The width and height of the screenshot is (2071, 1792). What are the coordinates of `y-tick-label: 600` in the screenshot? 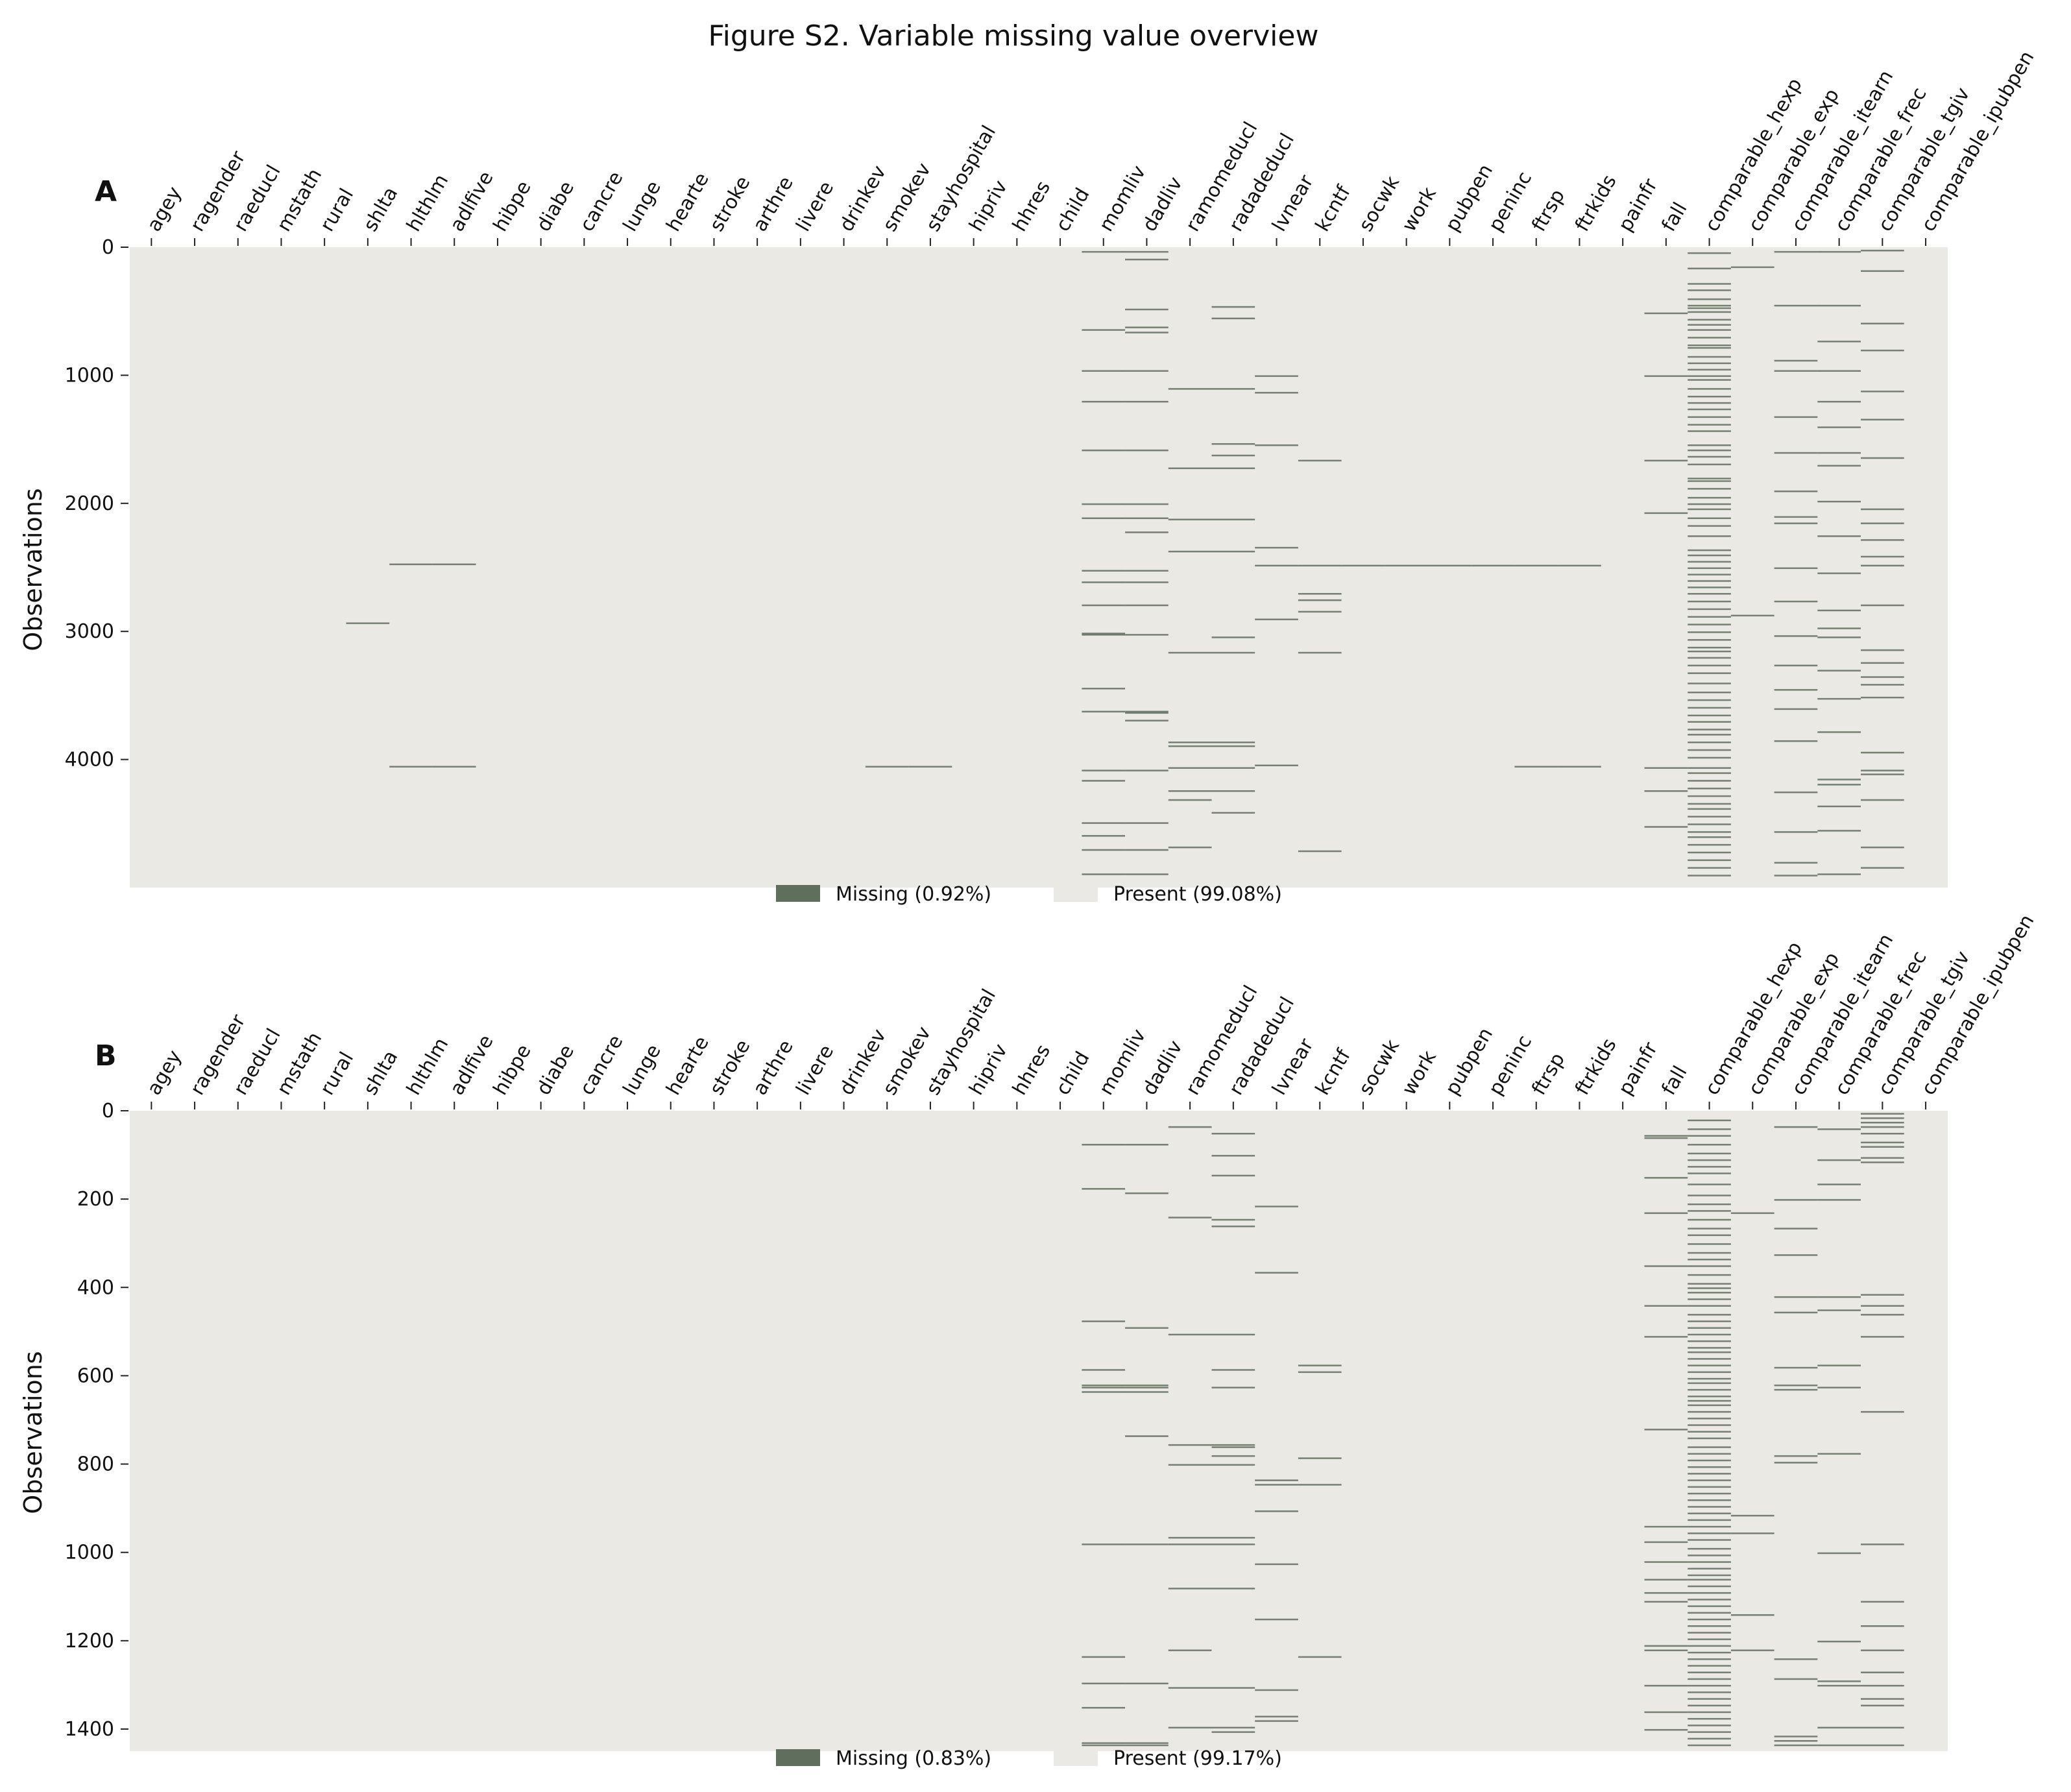 It's located at (96, 1375).